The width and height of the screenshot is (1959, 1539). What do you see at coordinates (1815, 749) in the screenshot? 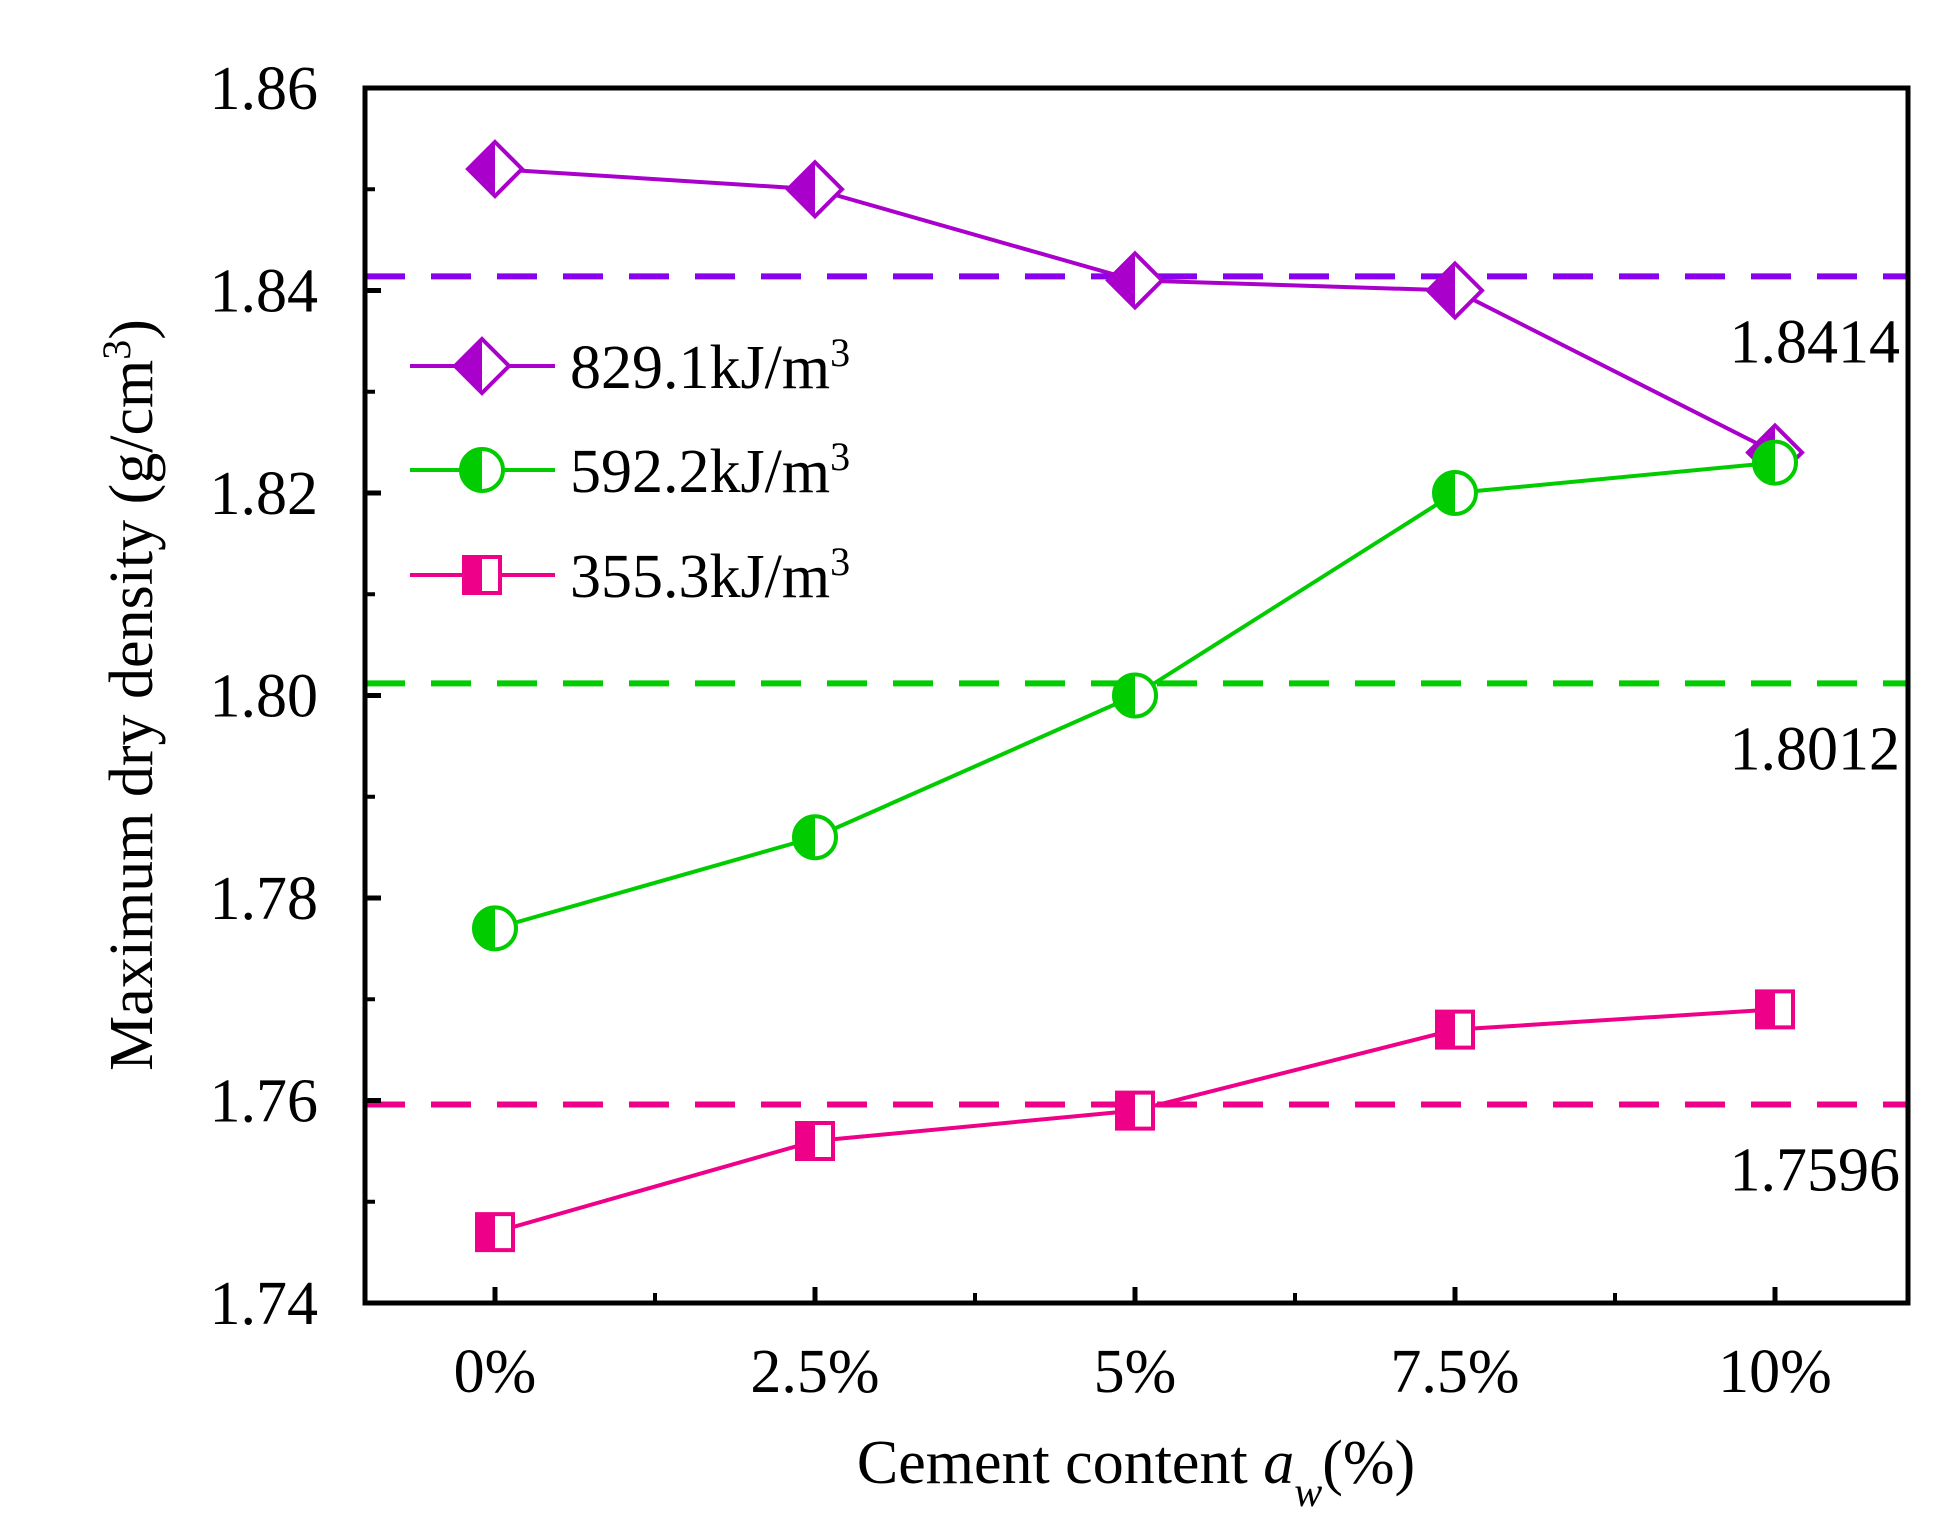
I see `reference-line-label: 1.8012` at bounding box center [1815, 749].